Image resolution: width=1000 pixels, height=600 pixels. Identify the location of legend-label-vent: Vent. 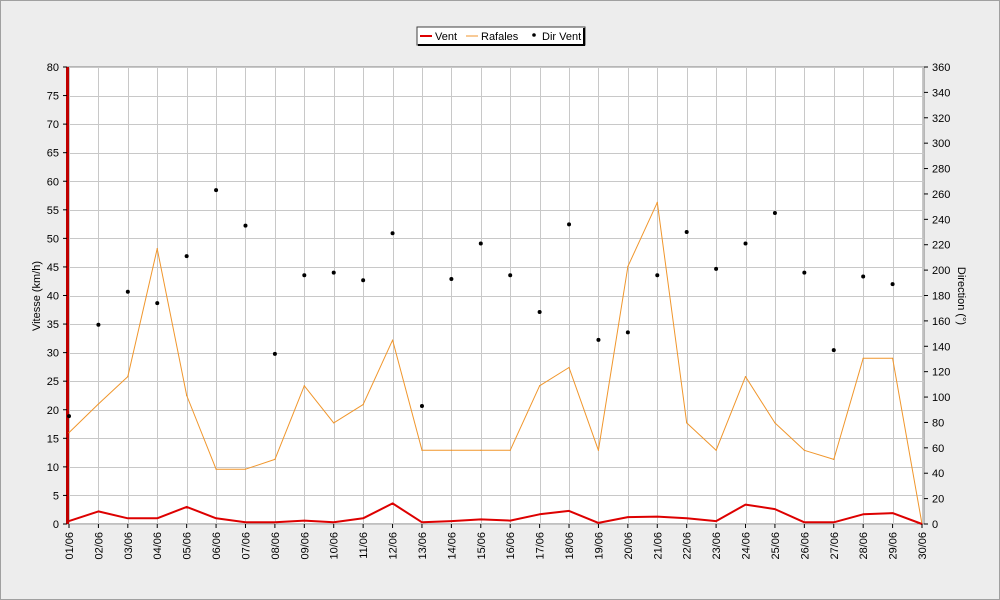
(446, 37).